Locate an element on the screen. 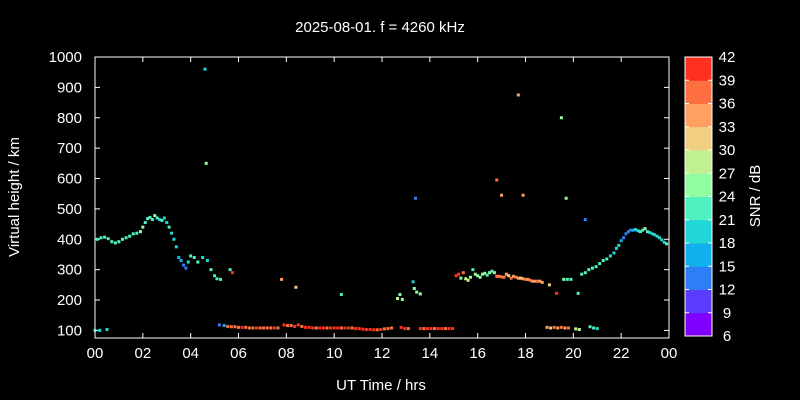  y-tick-label: 500 is located at coordinates (69, 209).